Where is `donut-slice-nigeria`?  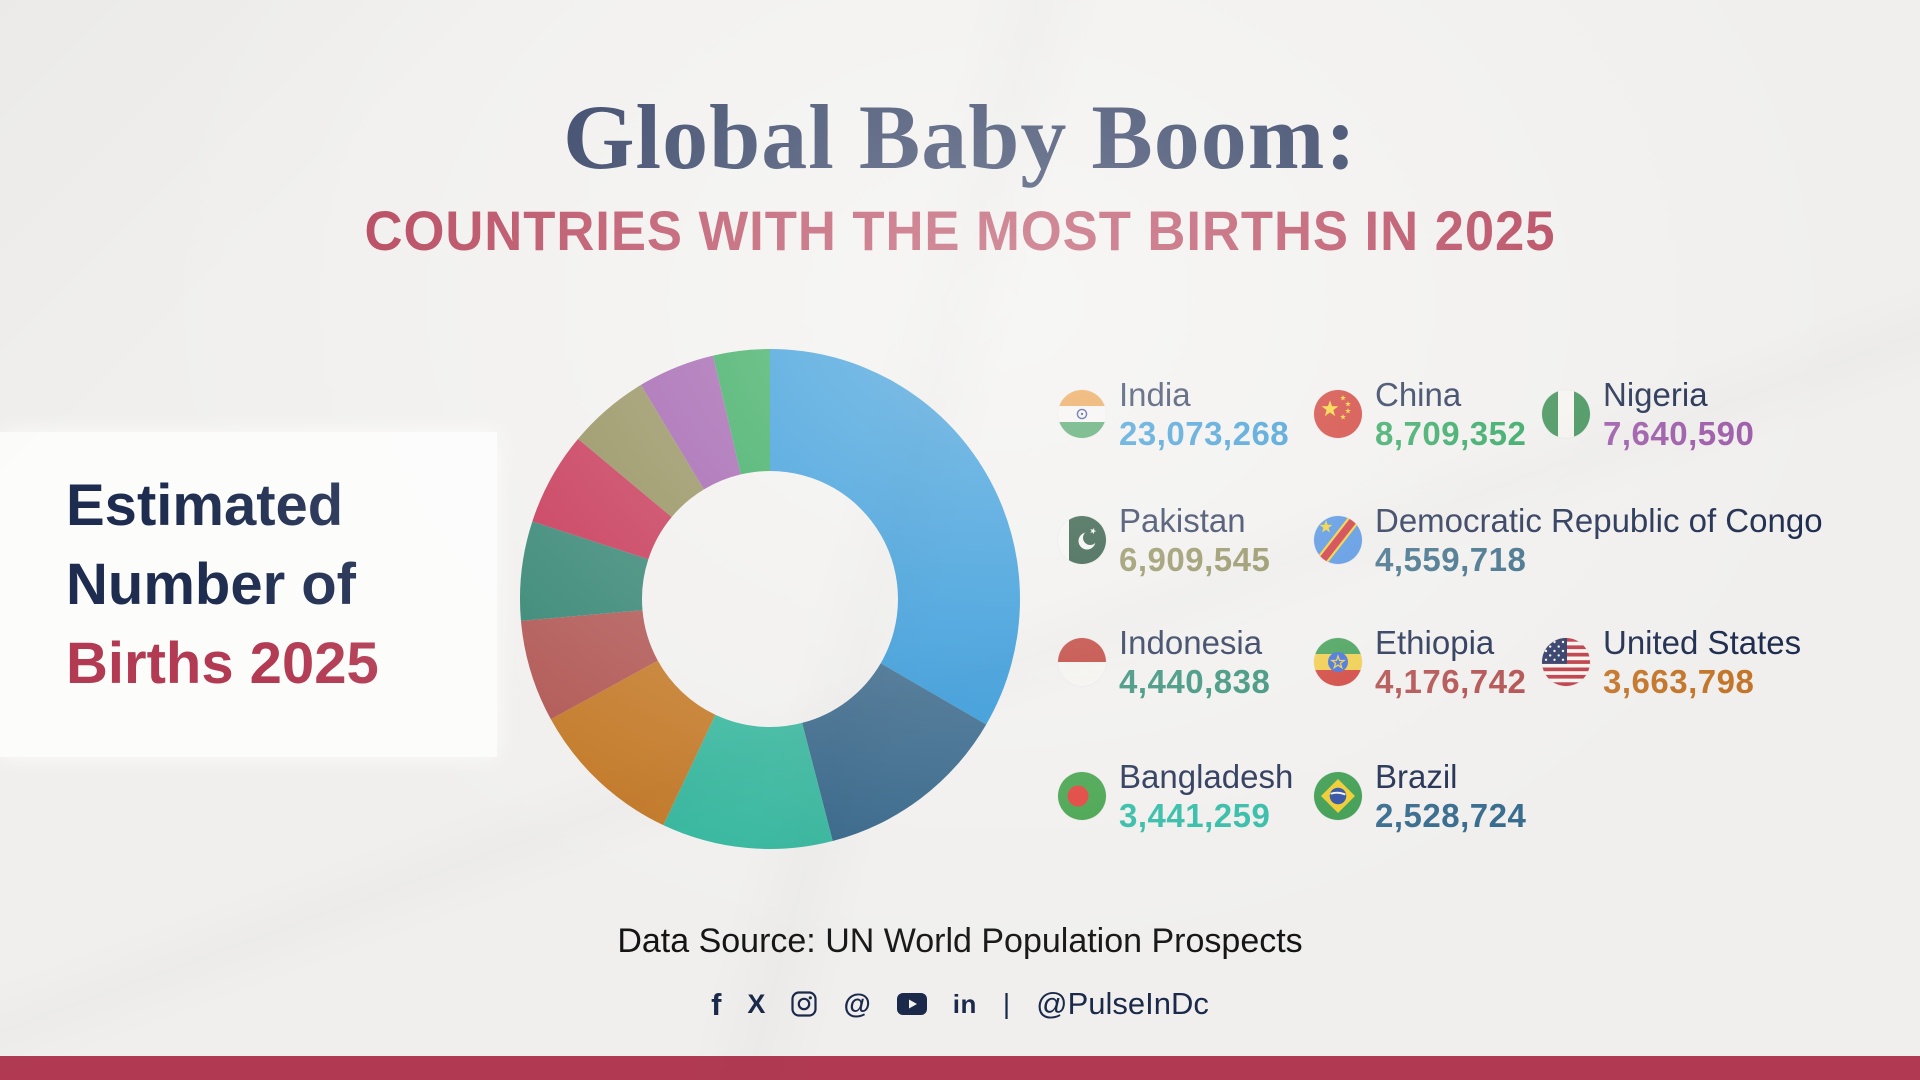
donut-slice-nigeria is located at coordinates (748, 781).